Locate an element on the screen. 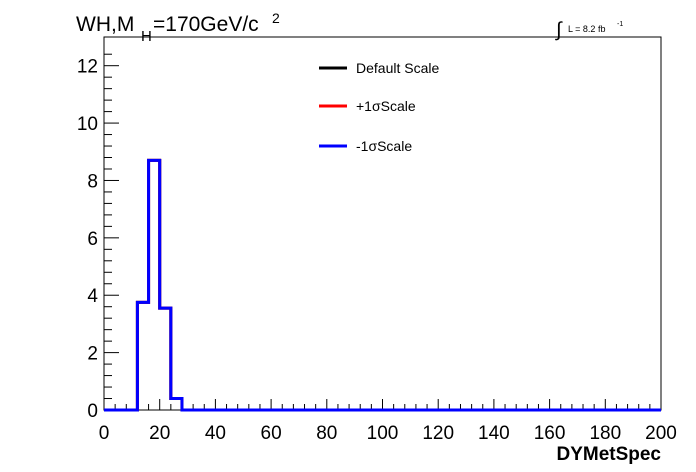 This screenshot has height=472, width=696. y-tick-label: 2 is located at coordinates (92, 354).